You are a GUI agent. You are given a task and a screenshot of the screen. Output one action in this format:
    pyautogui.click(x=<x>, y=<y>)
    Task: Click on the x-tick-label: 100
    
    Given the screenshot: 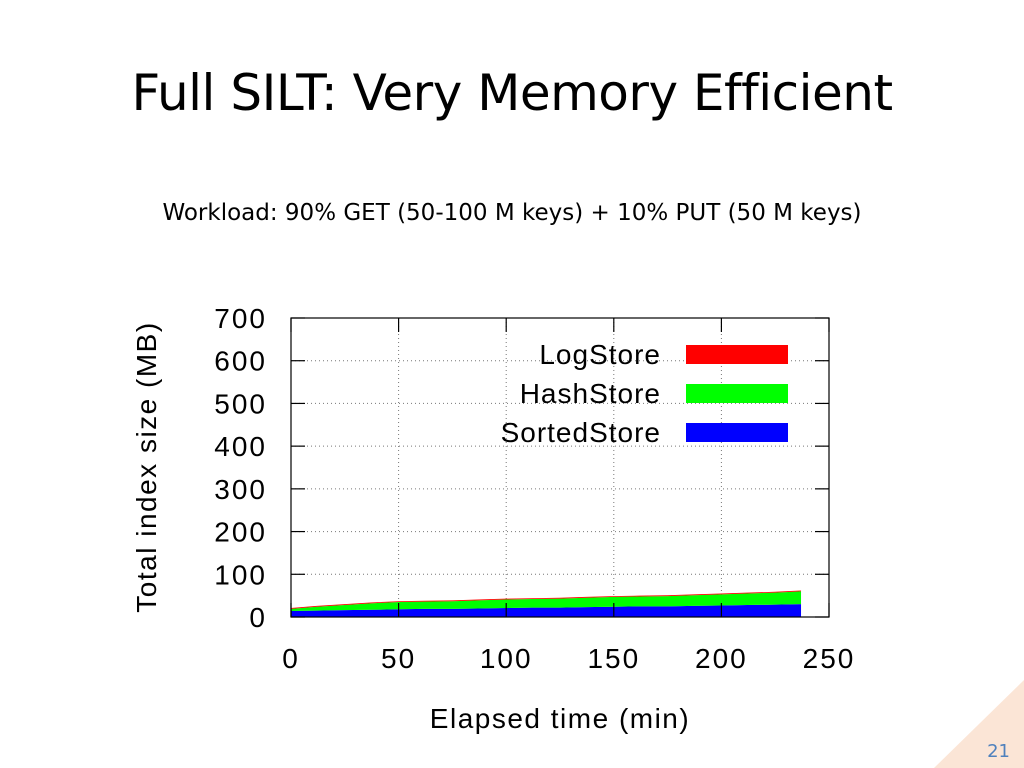 What is the action you would take?
    pyautogui.click(x=506, y=658)
    